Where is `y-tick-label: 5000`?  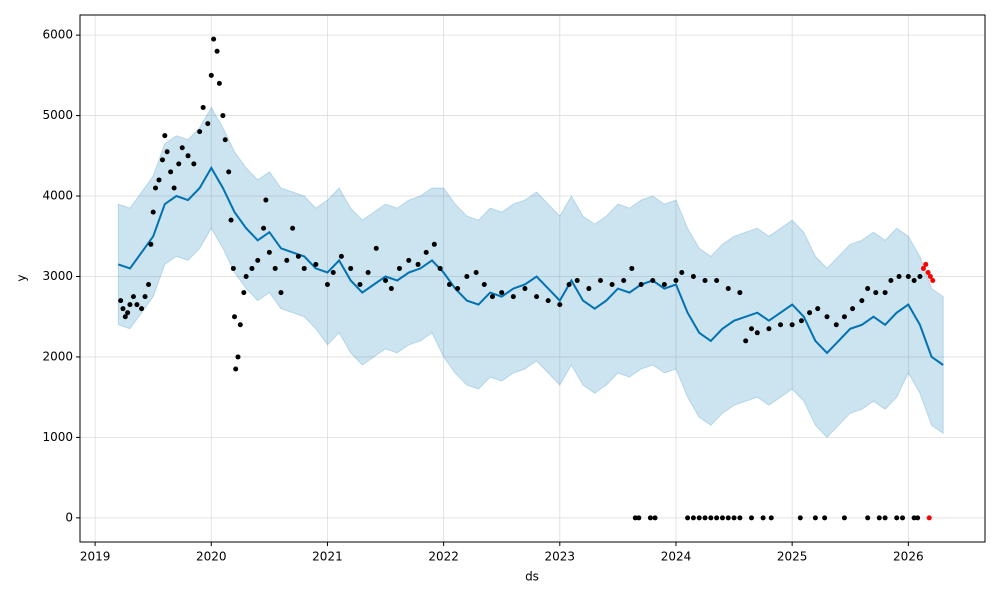
y-tick-label: 5000 is located at coordinates (57, 115).